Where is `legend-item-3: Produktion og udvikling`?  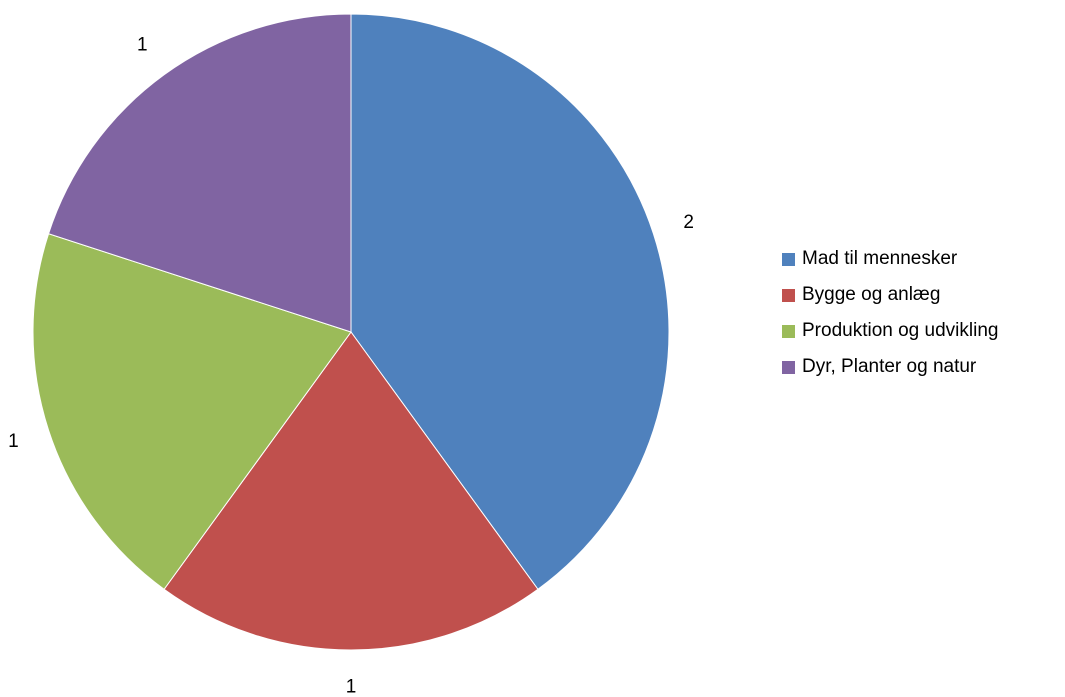 legend-item-3: Produktion og udvikling is located at coordinates (922, 331).